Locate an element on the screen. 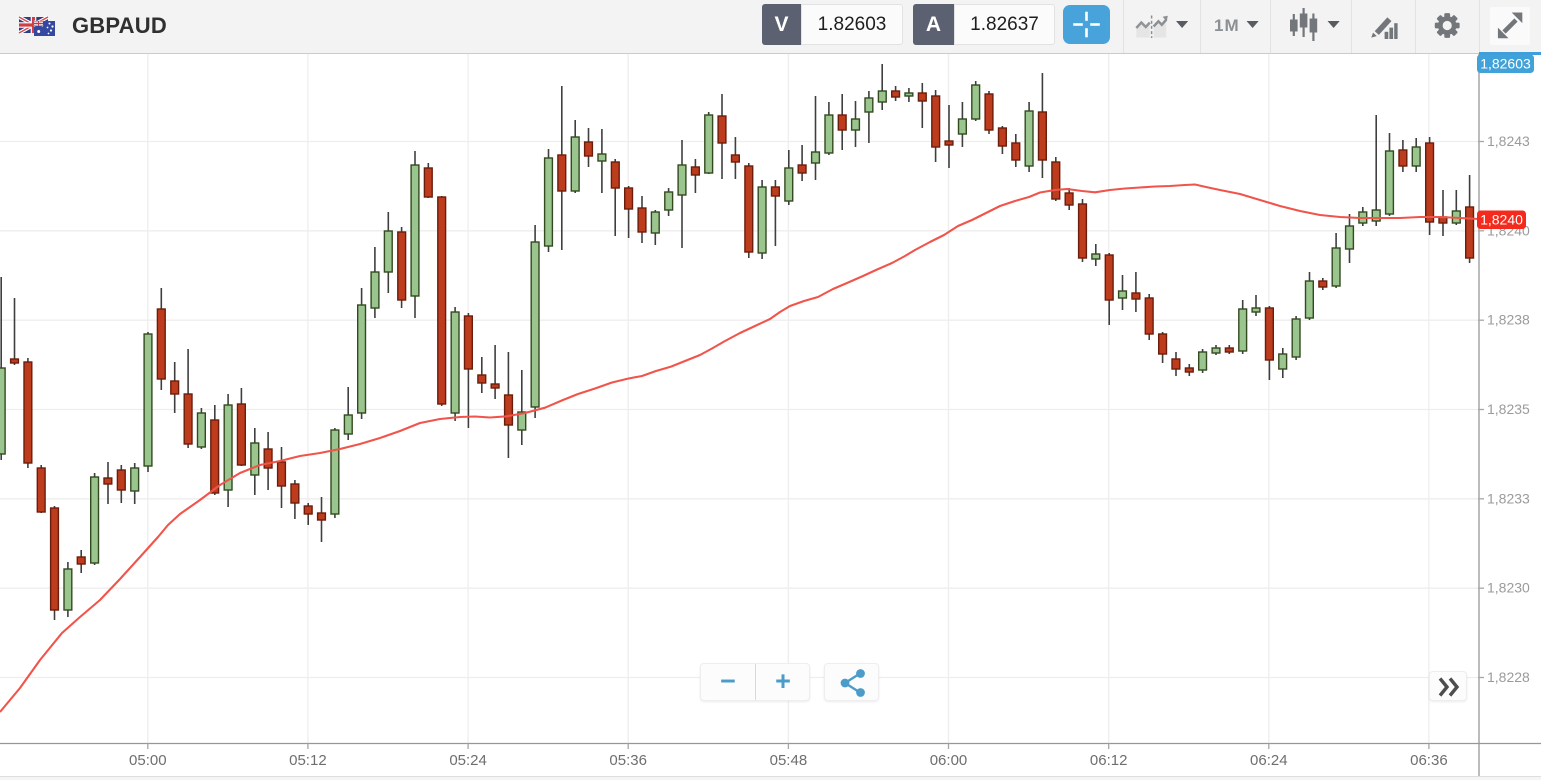 The width and height of the screenshot is (1541, 780). svg-text: 05:24 is located at coordinates (468, 760).